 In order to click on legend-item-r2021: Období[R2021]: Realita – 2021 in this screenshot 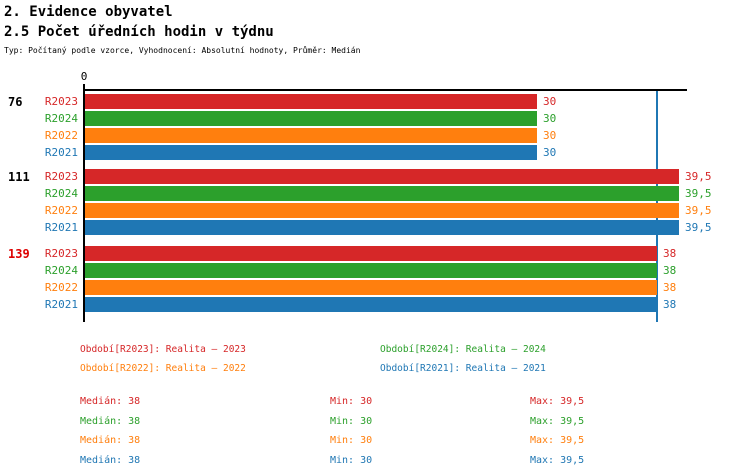, I will do `click(463, 368)`.